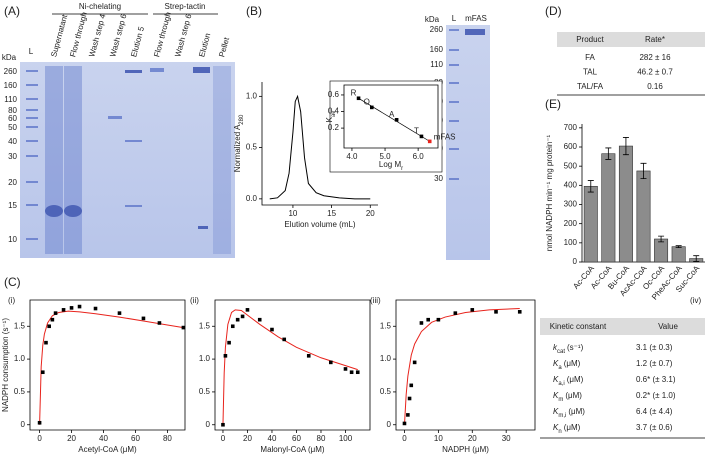 The image size is (709, 460). I want to click on lane-label: Elution, so click(204, 45).